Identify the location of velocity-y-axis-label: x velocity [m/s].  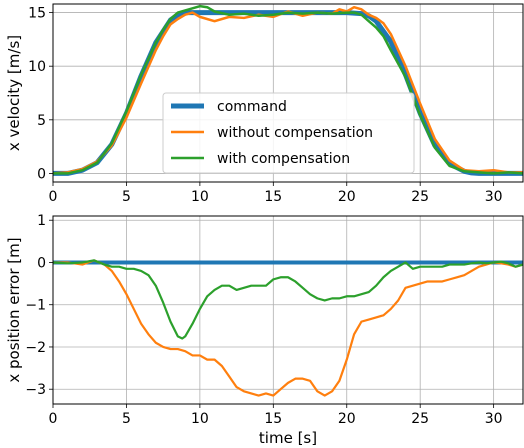
(14, 93).